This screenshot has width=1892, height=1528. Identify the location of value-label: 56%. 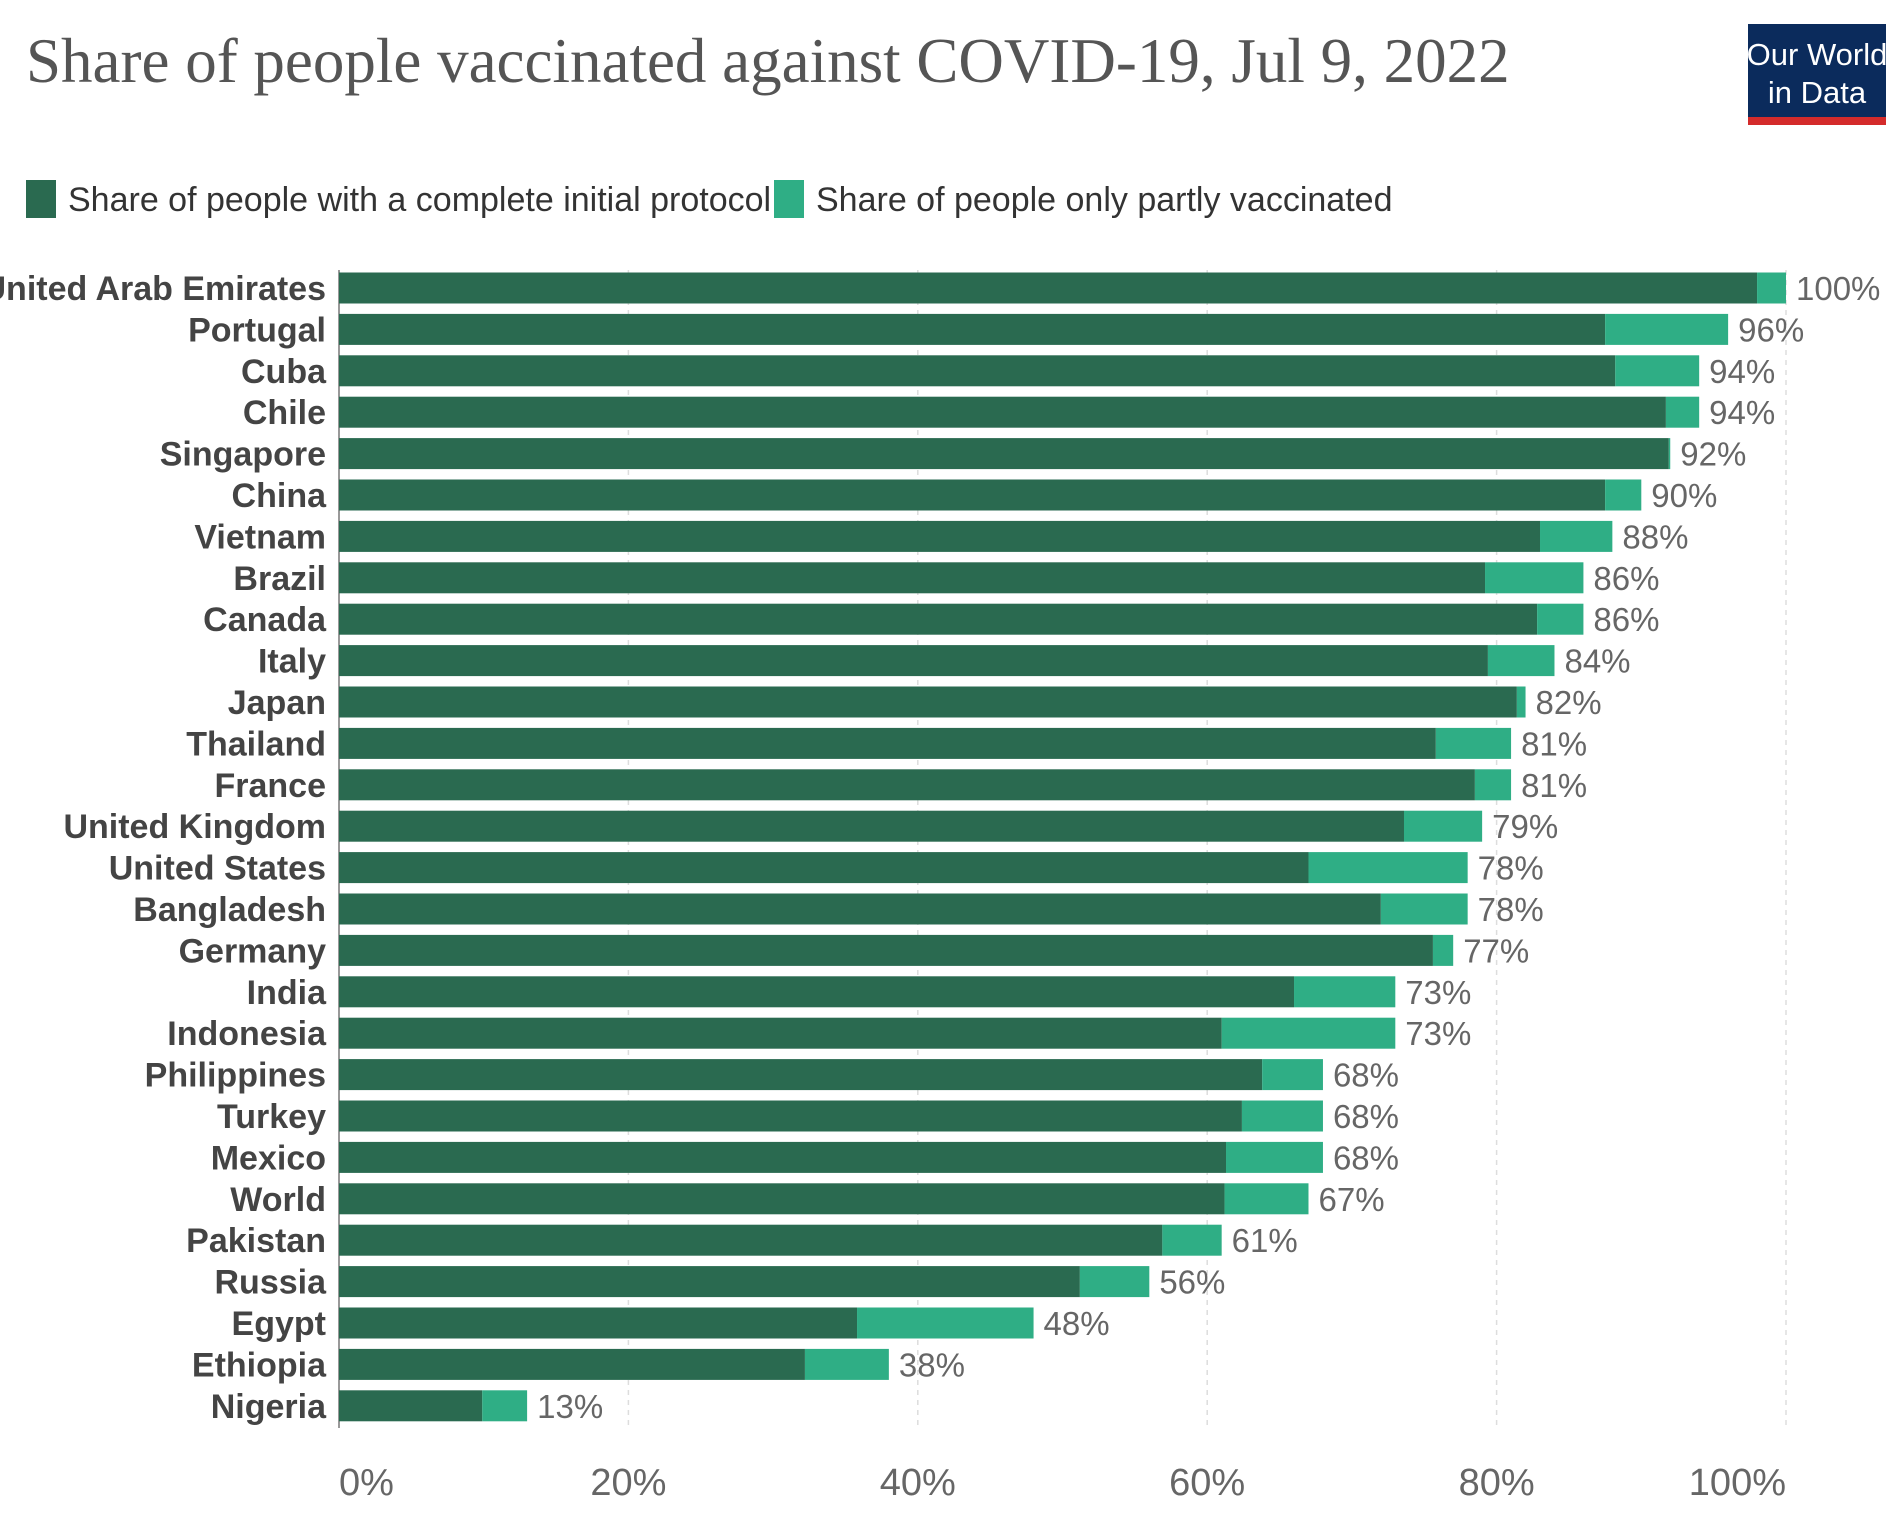
(1192, 1282).